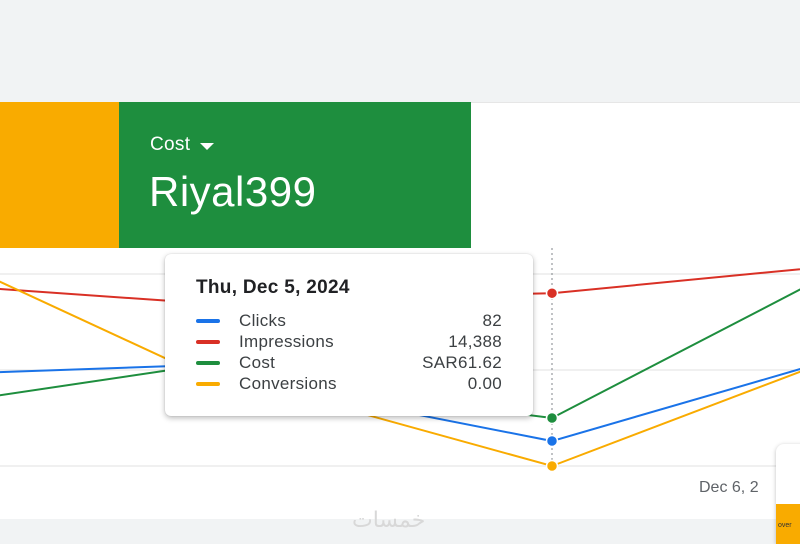 Image resolution: width=800 pixels, height=544 pixels. Describe the element at coordinates (170, 144) in the screenshot. I see `kpi-cost-label: Cost` at that location.